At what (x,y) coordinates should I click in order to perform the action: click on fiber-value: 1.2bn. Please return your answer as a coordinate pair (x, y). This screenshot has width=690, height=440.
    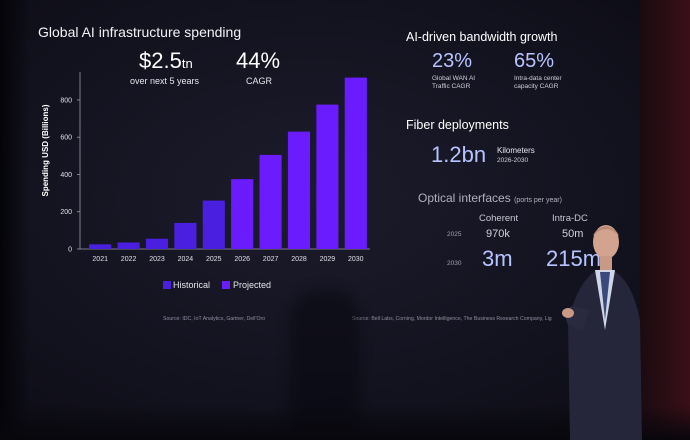
    Looking at the image, I should click on (459, 154).